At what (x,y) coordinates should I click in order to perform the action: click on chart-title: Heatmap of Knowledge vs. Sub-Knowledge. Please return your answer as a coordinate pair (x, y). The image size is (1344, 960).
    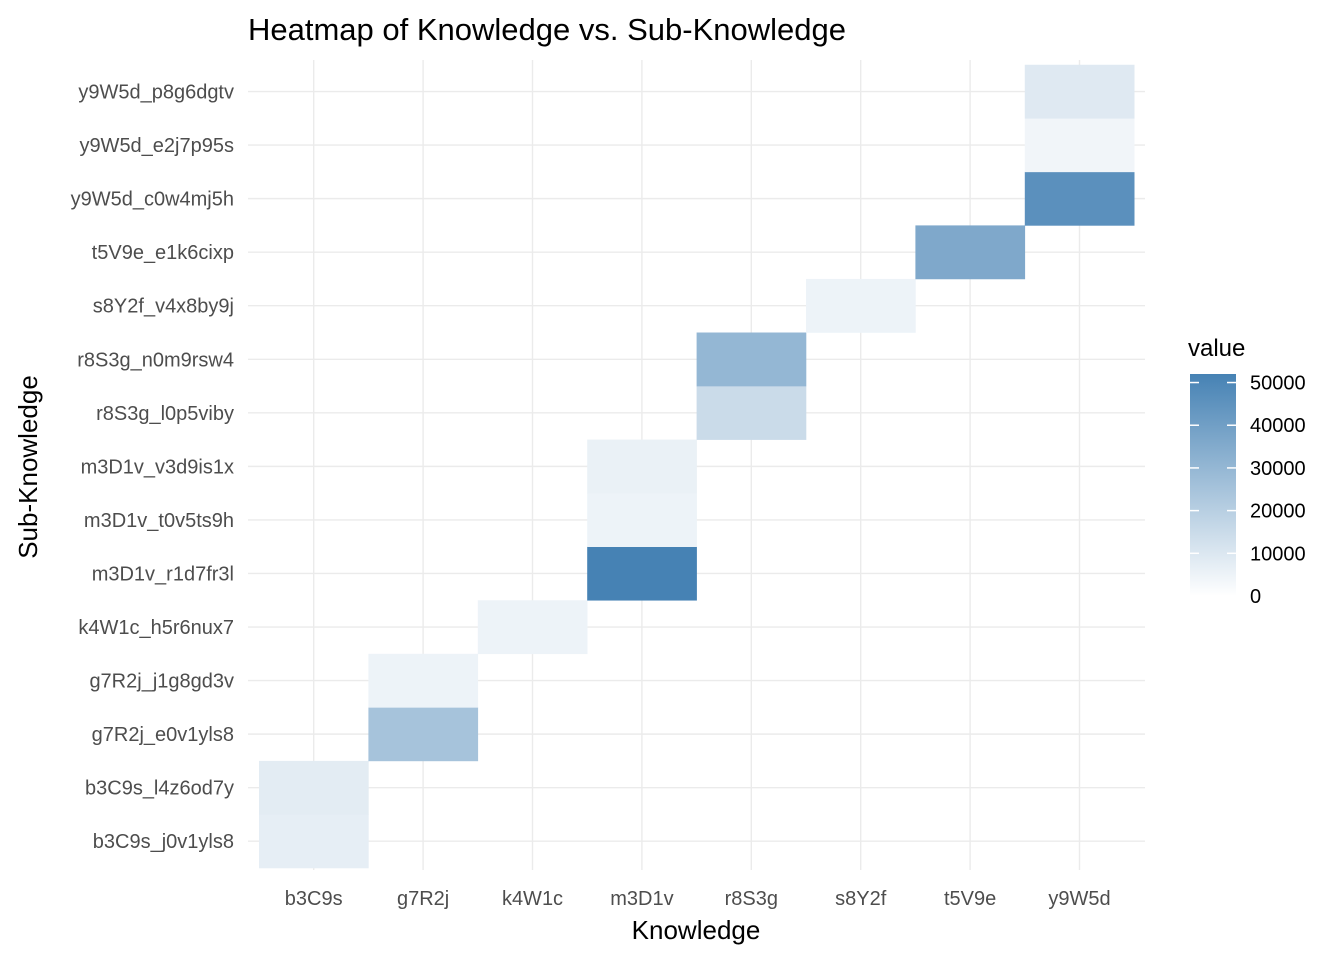
    Looking at the image, I should click on (547, 29).